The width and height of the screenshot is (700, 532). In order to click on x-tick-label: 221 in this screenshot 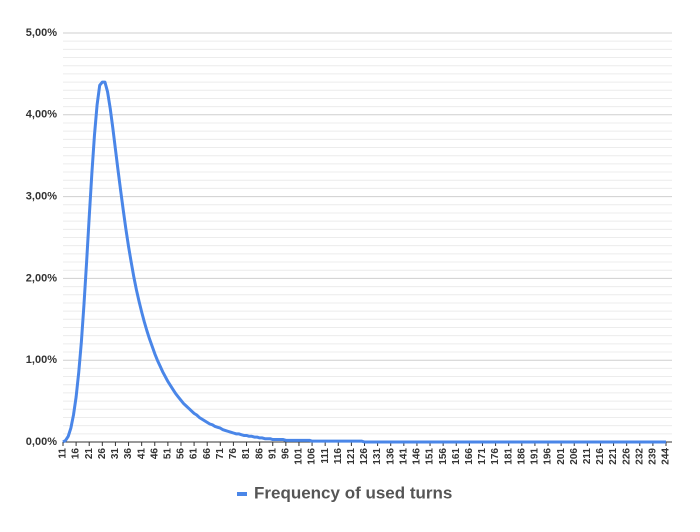, I will do `click(613, 456)`.